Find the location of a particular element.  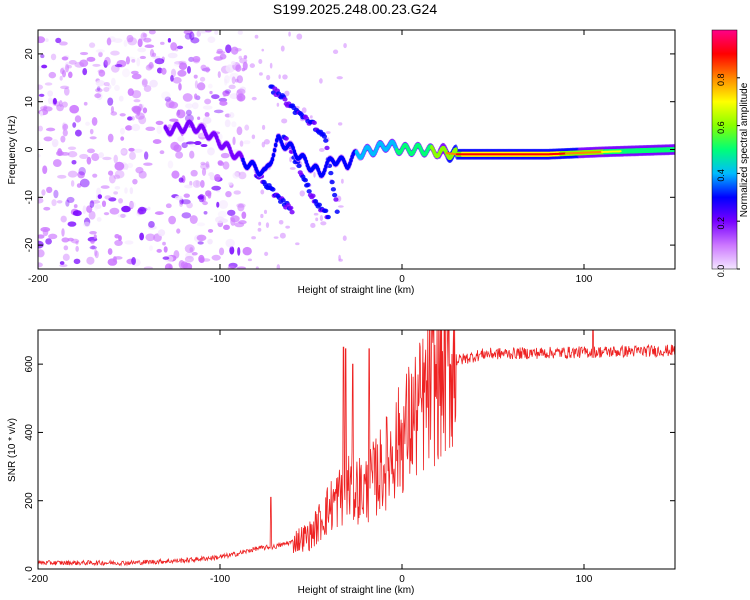

colorbar-label: Normalized spectral amplitude is located at coordinates (744, 149).